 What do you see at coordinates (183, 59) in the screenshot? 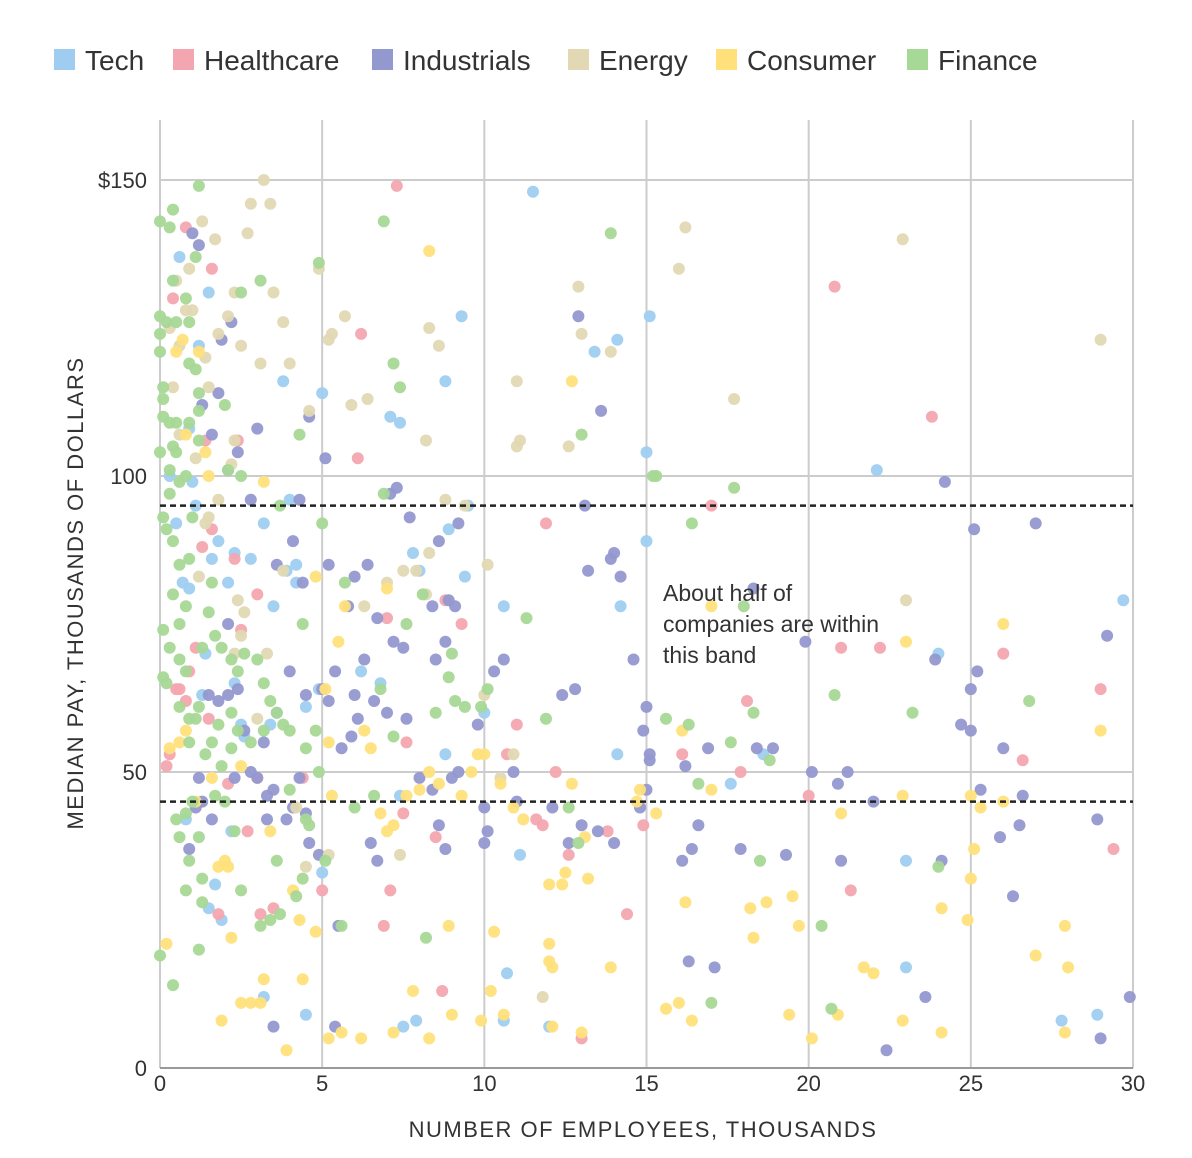
I see `legend-swatch-healthcare` at bounding box center [183, 59].